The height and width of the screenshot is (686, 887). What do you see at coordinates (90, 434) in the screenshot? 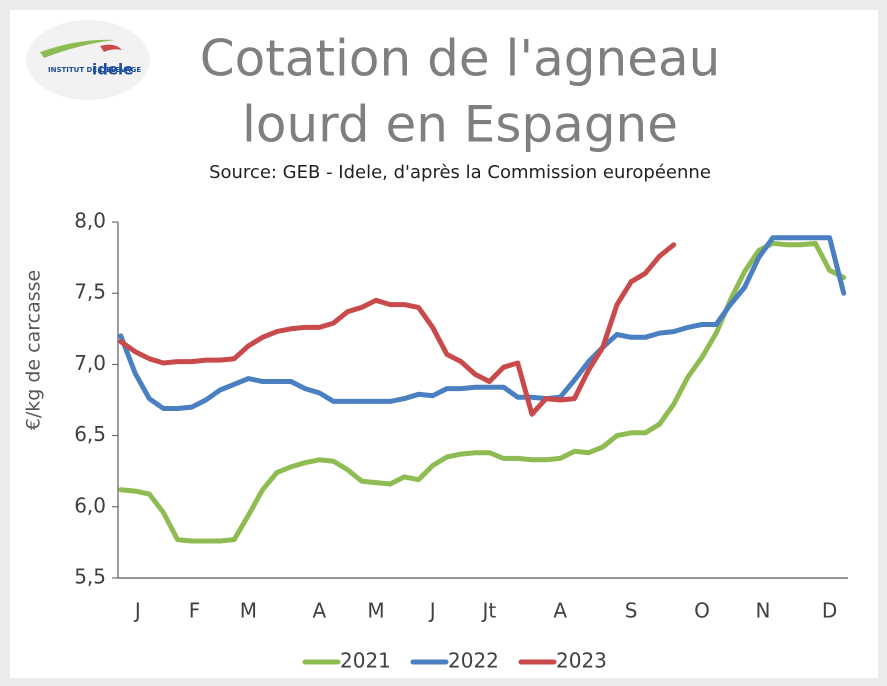
I see `y-tick-label: 6,5` at bounding box center [90, 434].